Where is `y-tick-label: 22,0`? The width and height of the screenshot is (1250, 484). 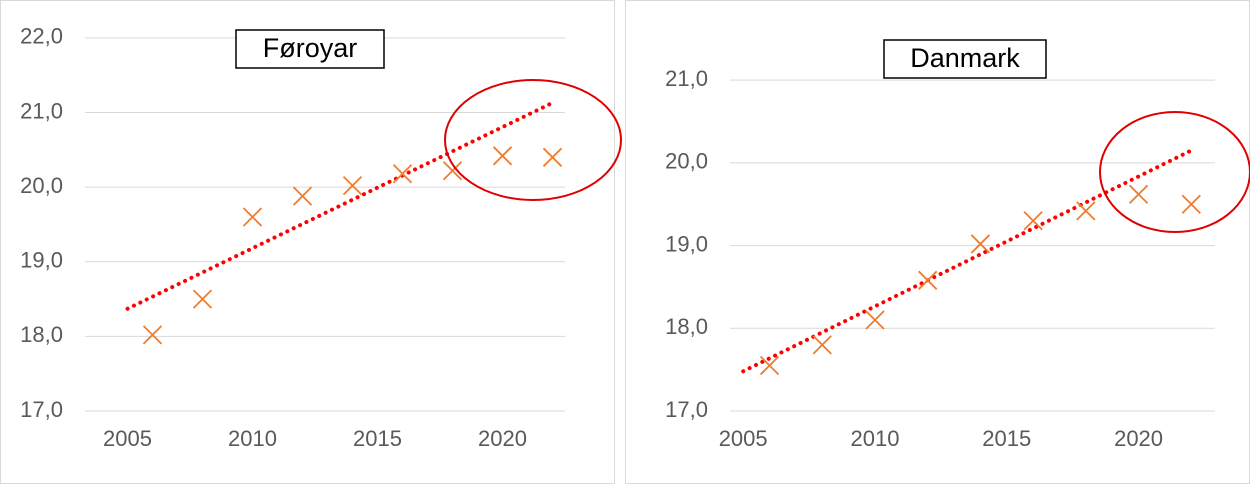 y-tick-label: 22,0 is located at coordinates (41, 36).